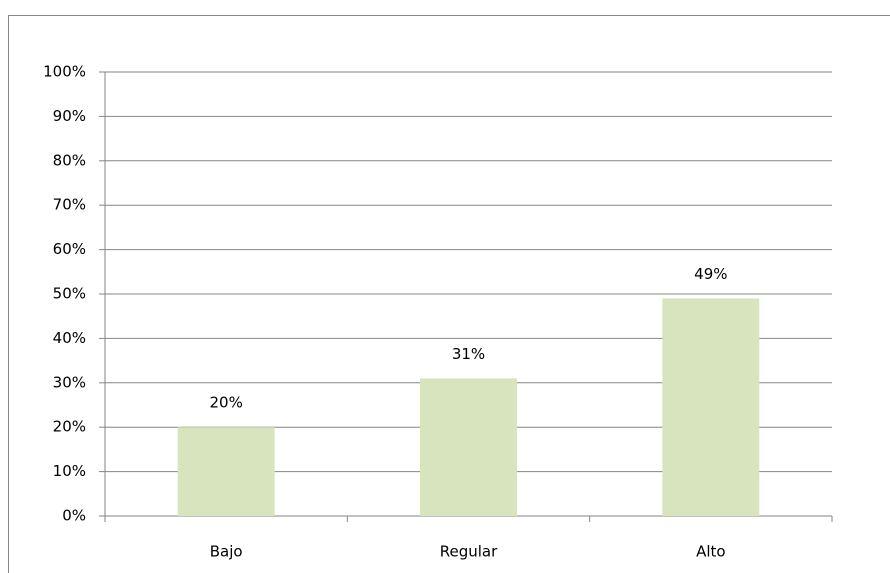  What do you see at coordinates (710, 274) in the screenshot?
I see `data-label: 49%` at bounding box center [710, 274].